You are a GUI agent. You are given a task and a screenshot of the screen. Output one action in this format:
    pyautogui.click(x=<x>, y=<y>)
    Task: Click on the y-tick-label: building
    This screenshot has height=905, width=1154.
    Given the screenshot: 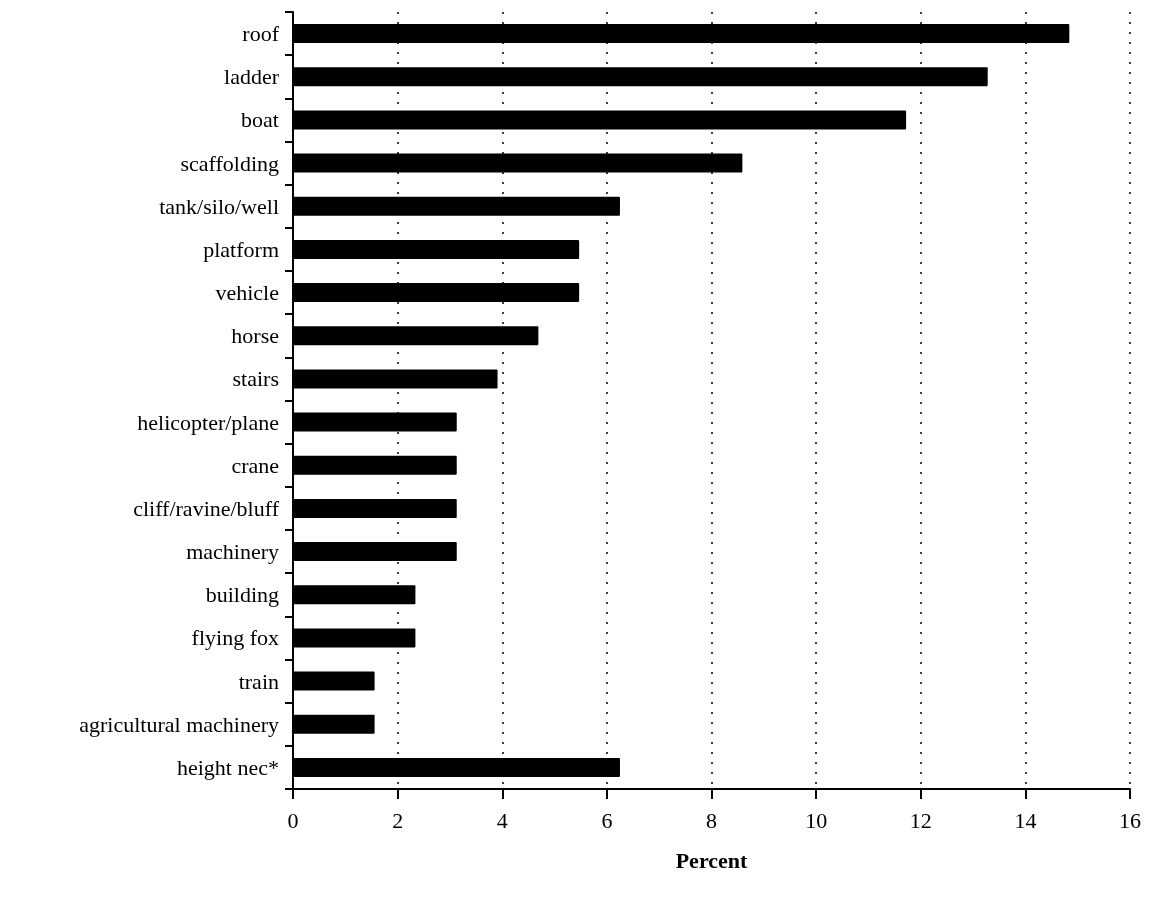 What is the action you would take?
    pyautogui.click(x=242, y=595)
    